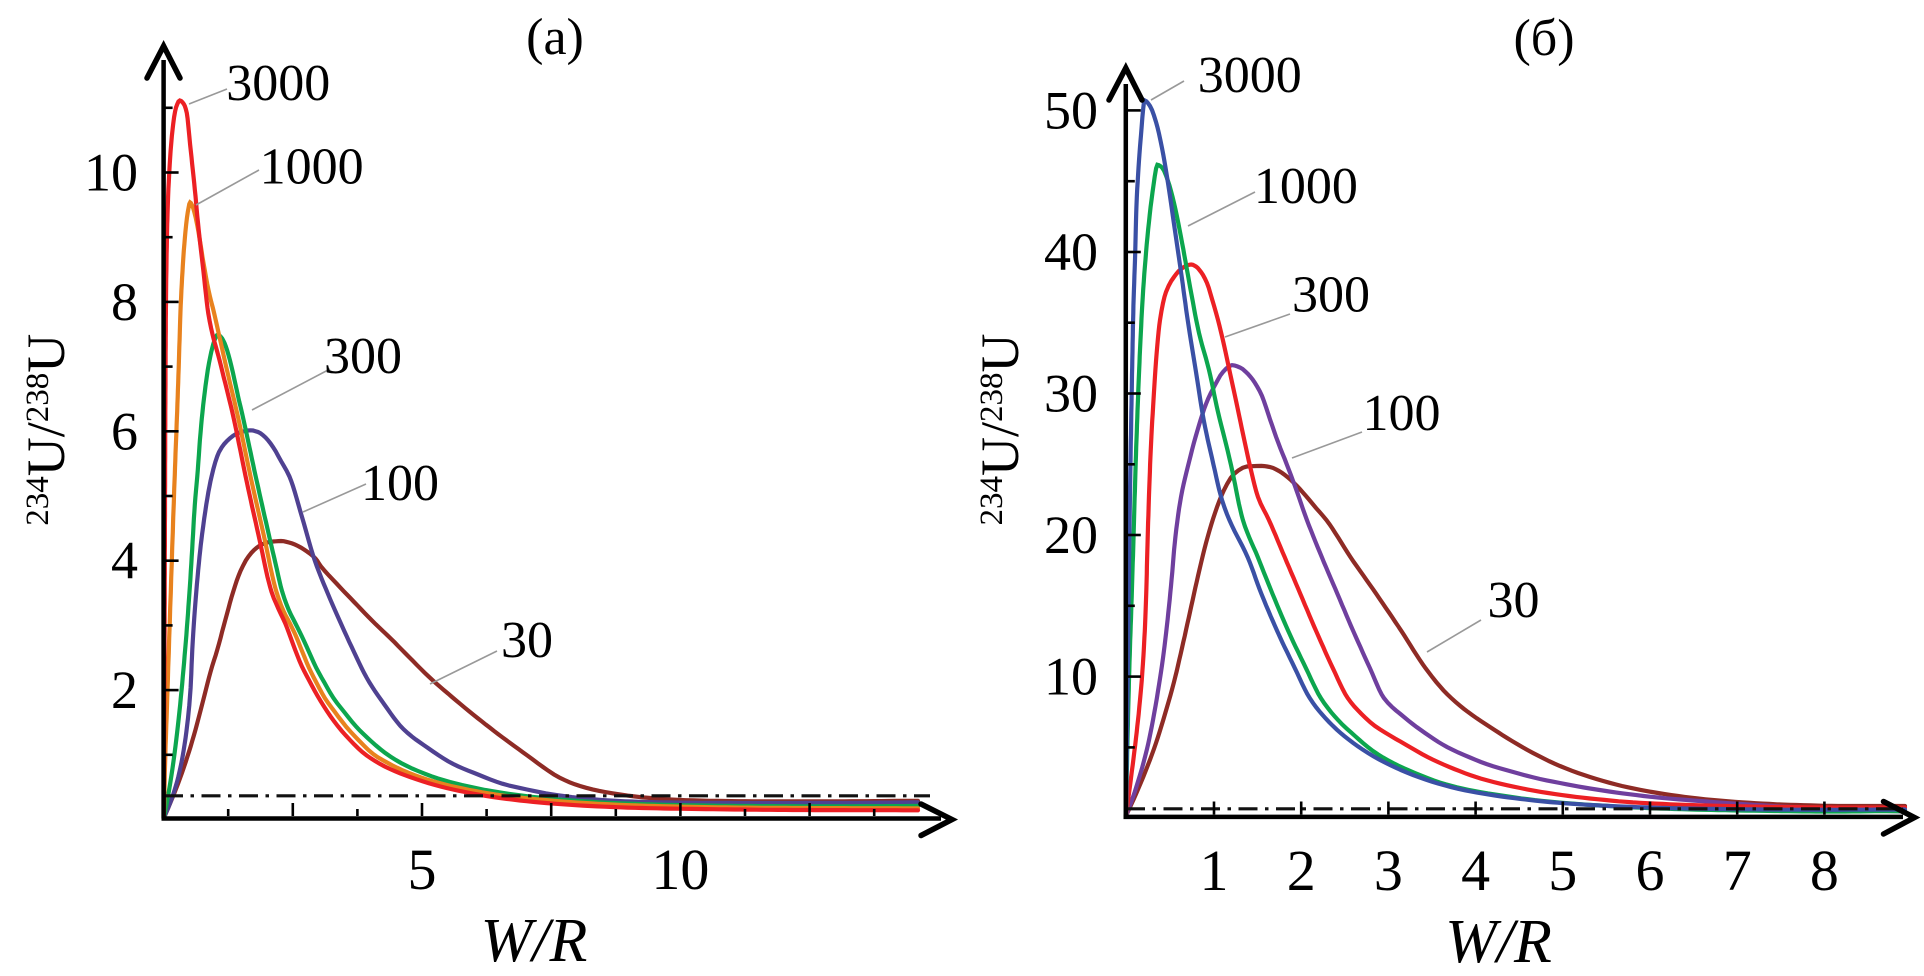  I want to click on svg-text: 50, so click(1071, 110).